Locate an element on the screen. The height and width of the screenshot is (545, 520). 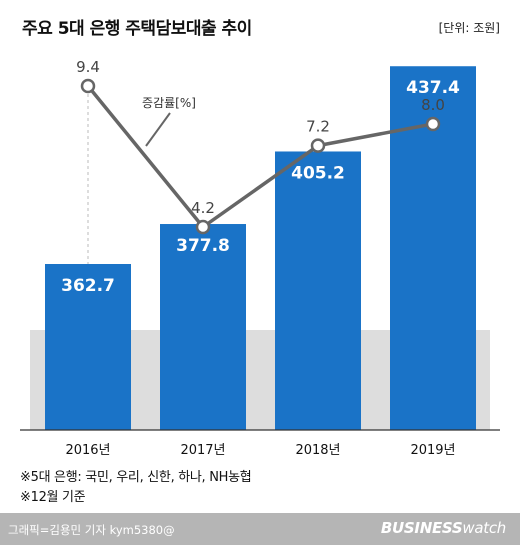
callout-box is located at coordinates (169, 102).